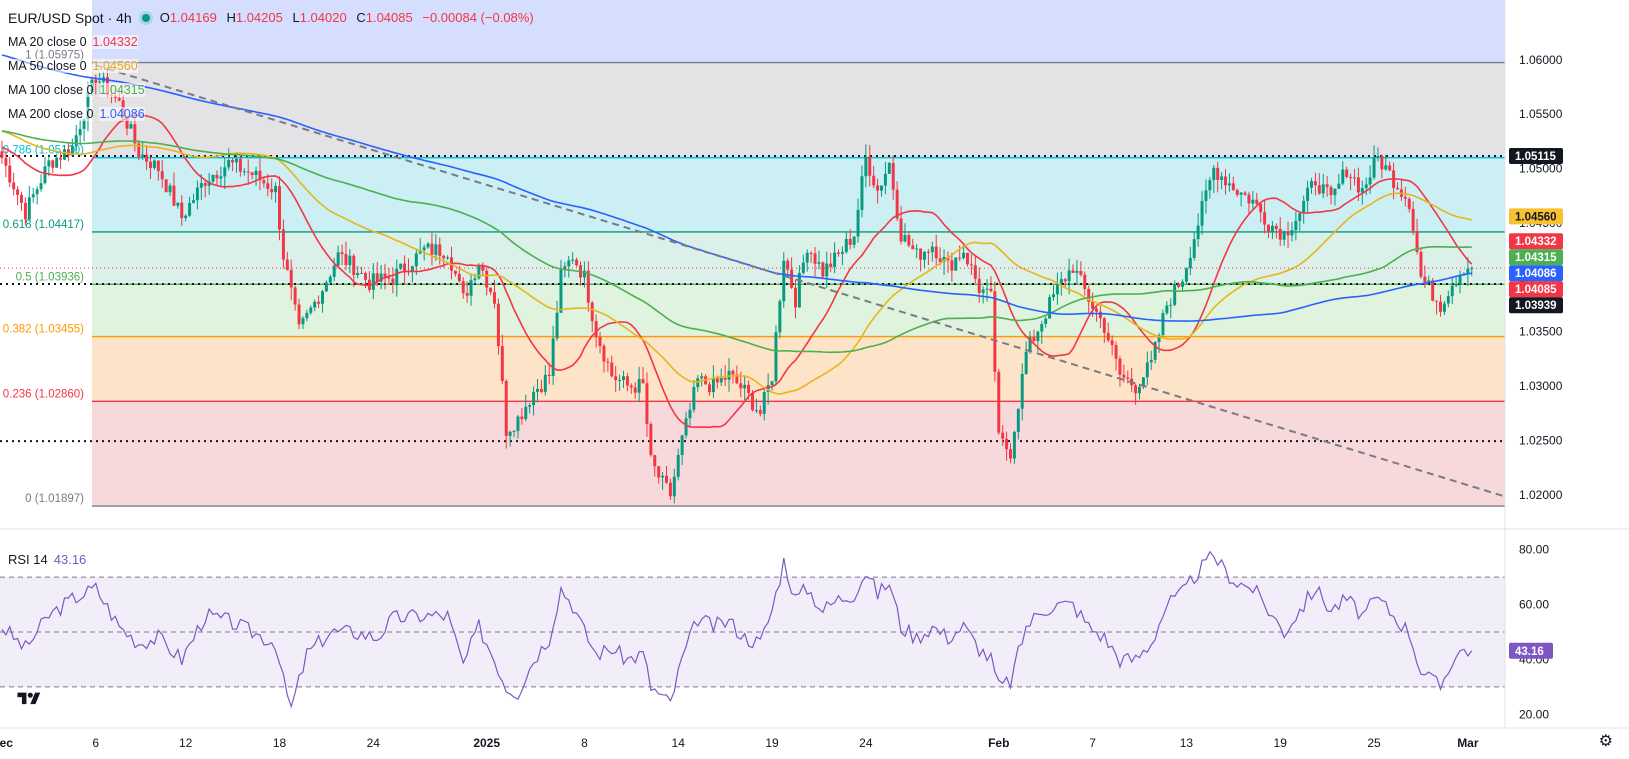 Image resolution: width=1629 pixels, height=759 pixels. I want to click on ma20-label: MA 20 close 0, so click(47, 42).